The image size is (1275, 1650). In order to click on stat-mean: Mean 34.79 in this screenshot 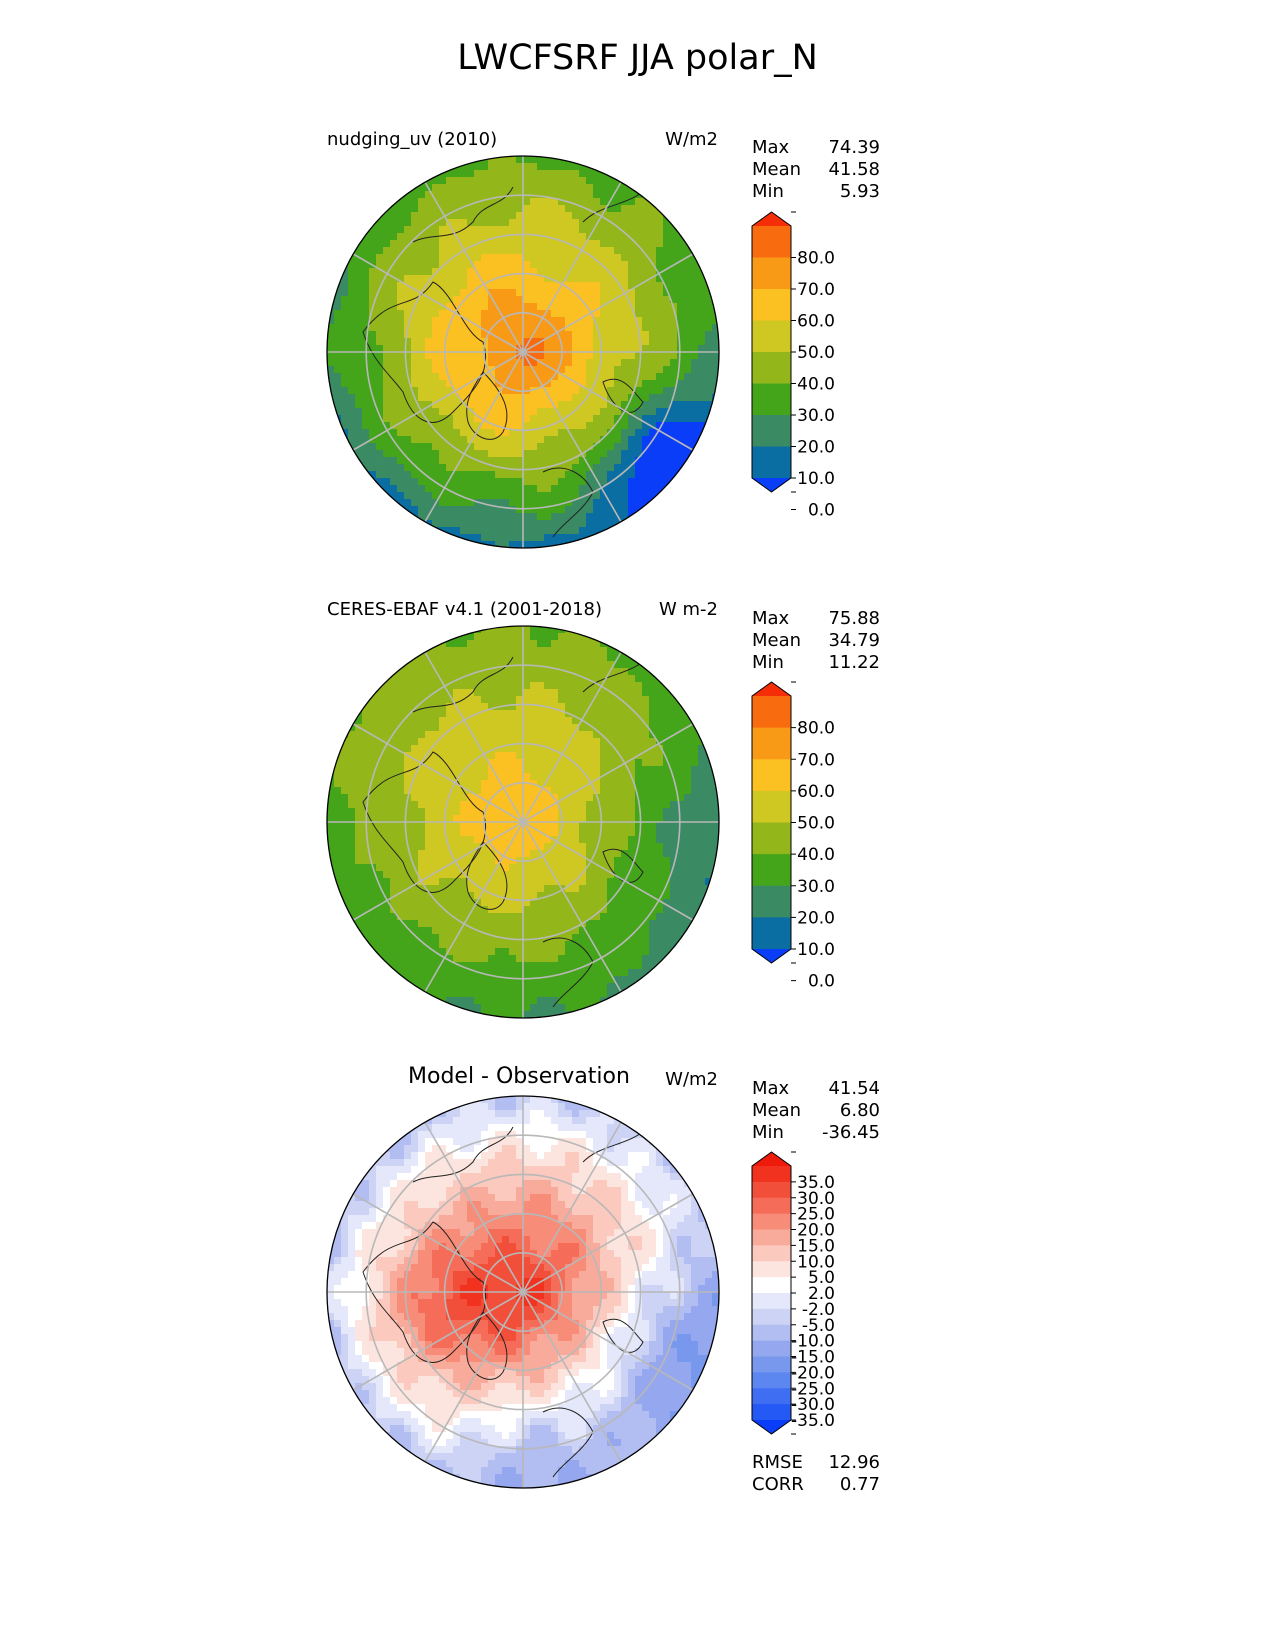, I will do `click(816, 640)`.